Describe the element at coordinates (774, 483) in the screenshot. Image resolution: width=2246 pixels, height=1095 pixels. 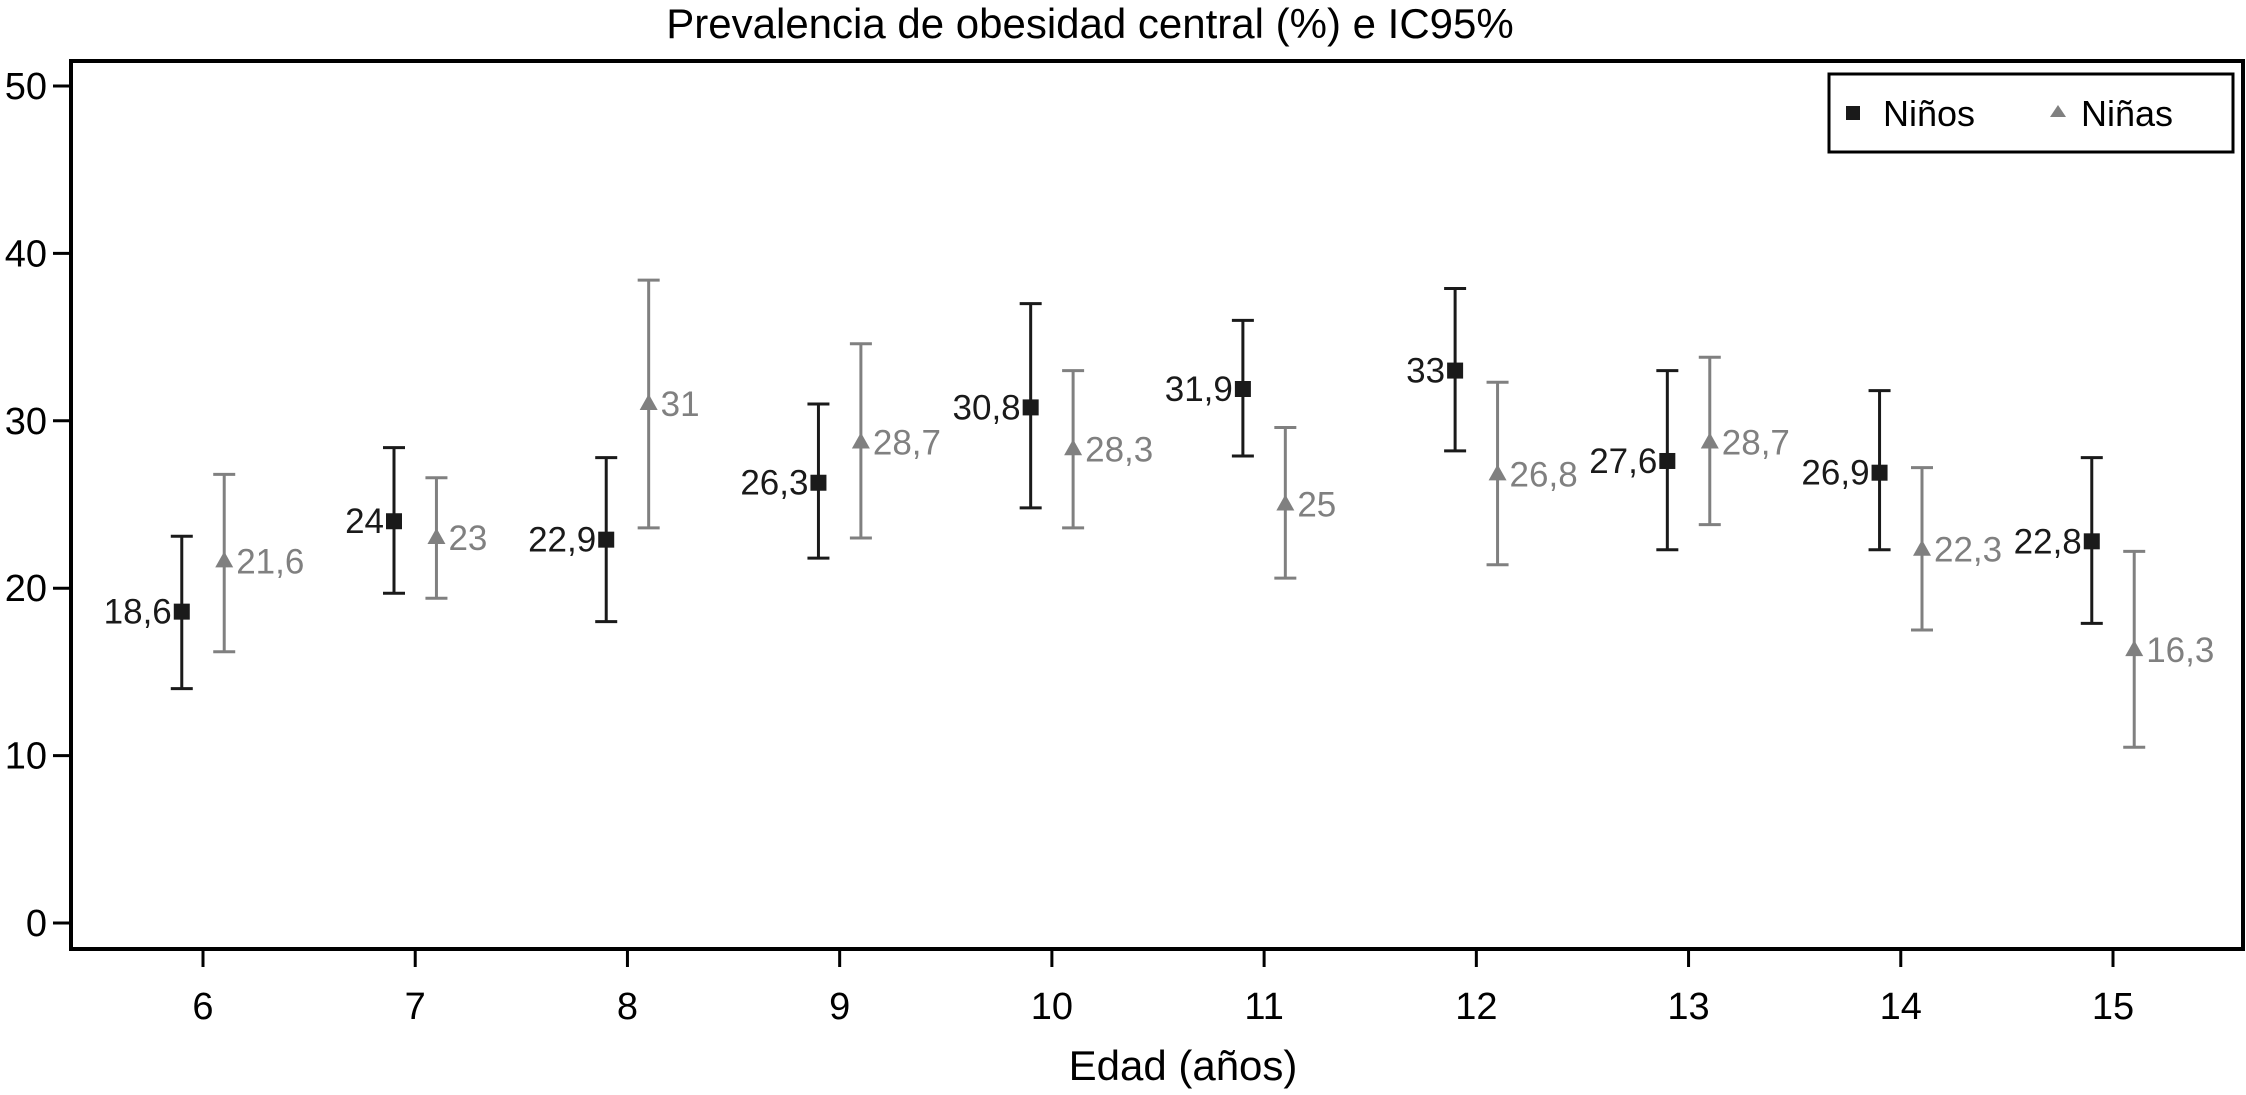
I see `data-label: 26,3` at that location.